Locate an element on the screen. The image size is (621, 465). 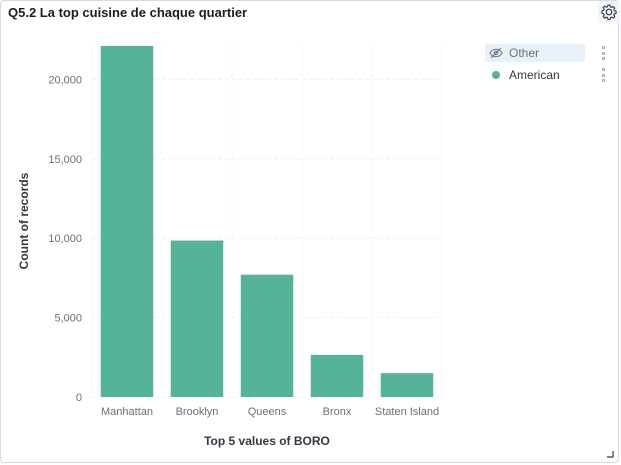
bar-bronx is located at coordinates (337, 375).